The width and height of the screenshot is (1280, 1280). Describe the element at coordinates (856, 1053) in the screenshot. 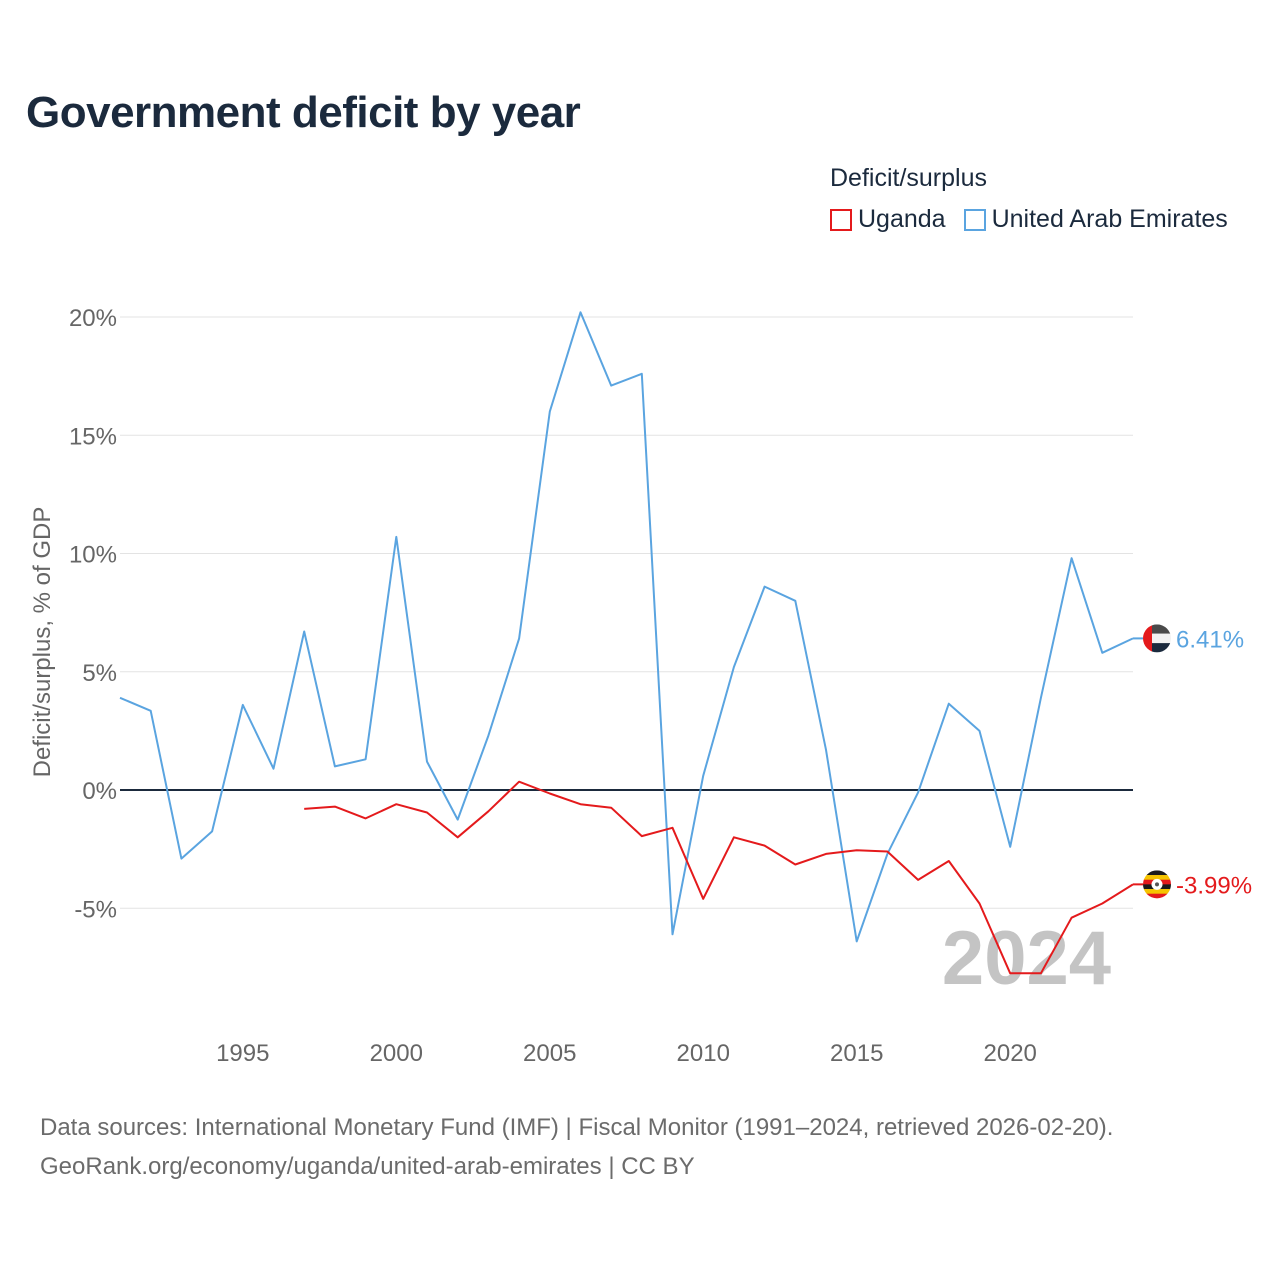

I see `x-tick-label: 2015` at that location.